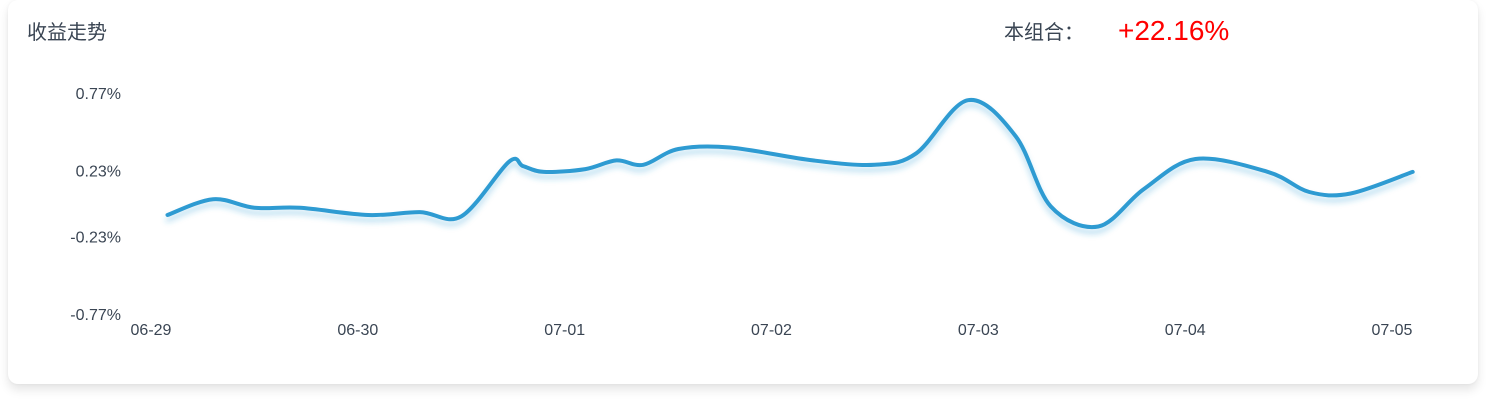 This screenshot has height=403, width=1486. Describe the element at coordinates (1392, 330) in the screenshot. I see `x-tick-label: 07-05` at that location.